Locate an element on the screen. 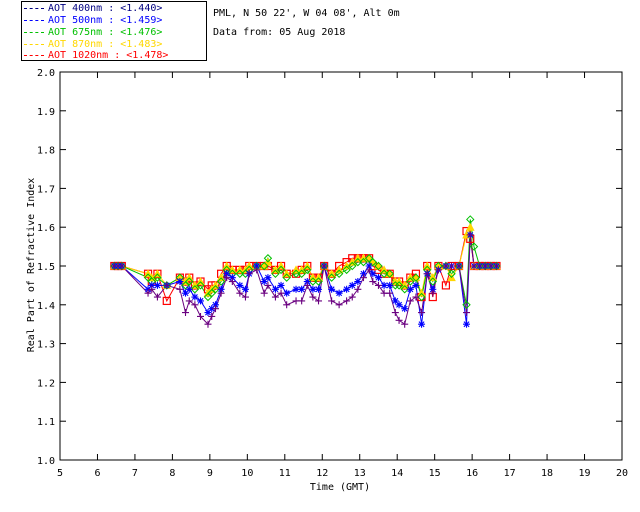 The height and width of the screenshot is (512, 640). legend-item-675nm: AOT 675nm : <1.476> is located at coordinates (93, 33).